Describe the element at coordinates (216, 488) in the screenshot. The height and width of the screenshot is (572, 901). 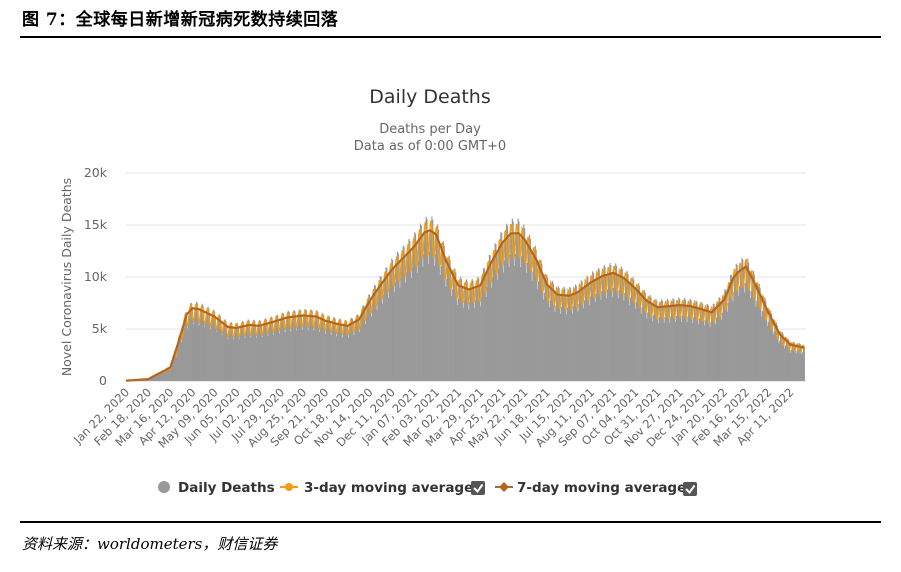
I see `legend-item-daily-deaths: Daily Deaths` at that location.